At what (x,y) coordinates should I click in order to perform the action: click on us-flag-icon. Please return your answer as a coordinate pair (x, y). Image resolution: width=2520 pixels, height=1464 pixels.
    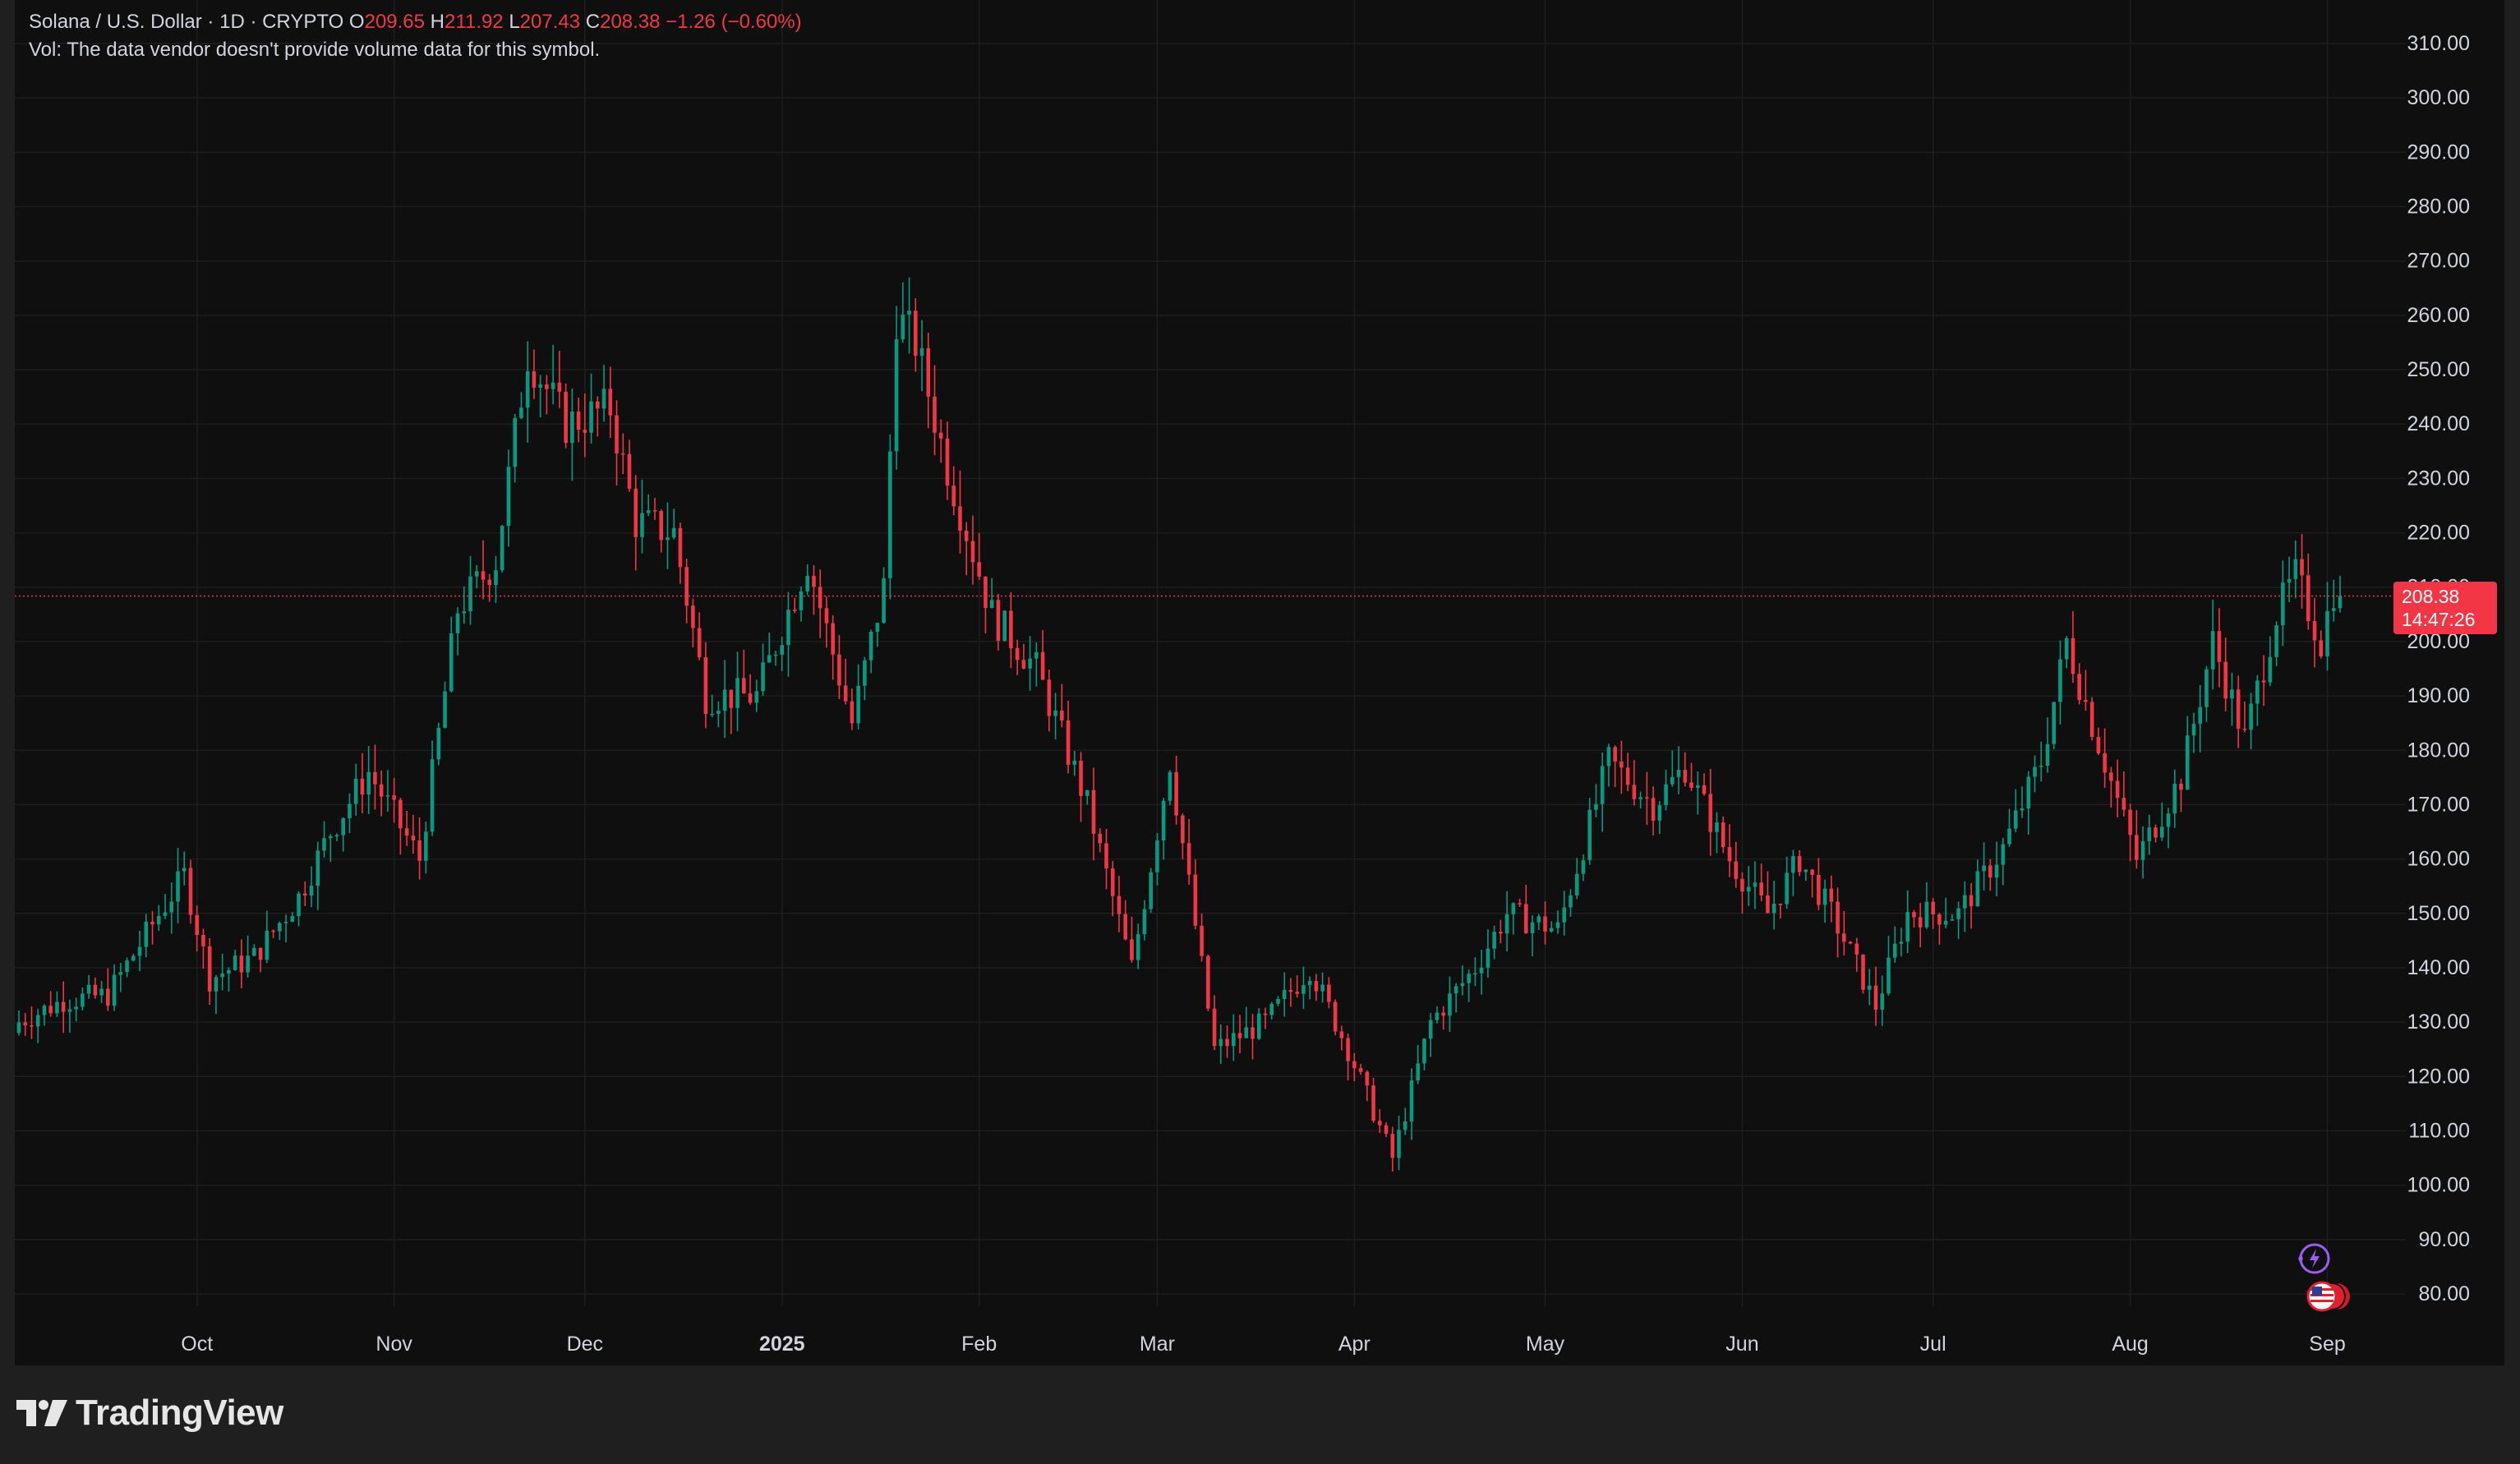
    Looking at the image, I should click on (2327, 1296).